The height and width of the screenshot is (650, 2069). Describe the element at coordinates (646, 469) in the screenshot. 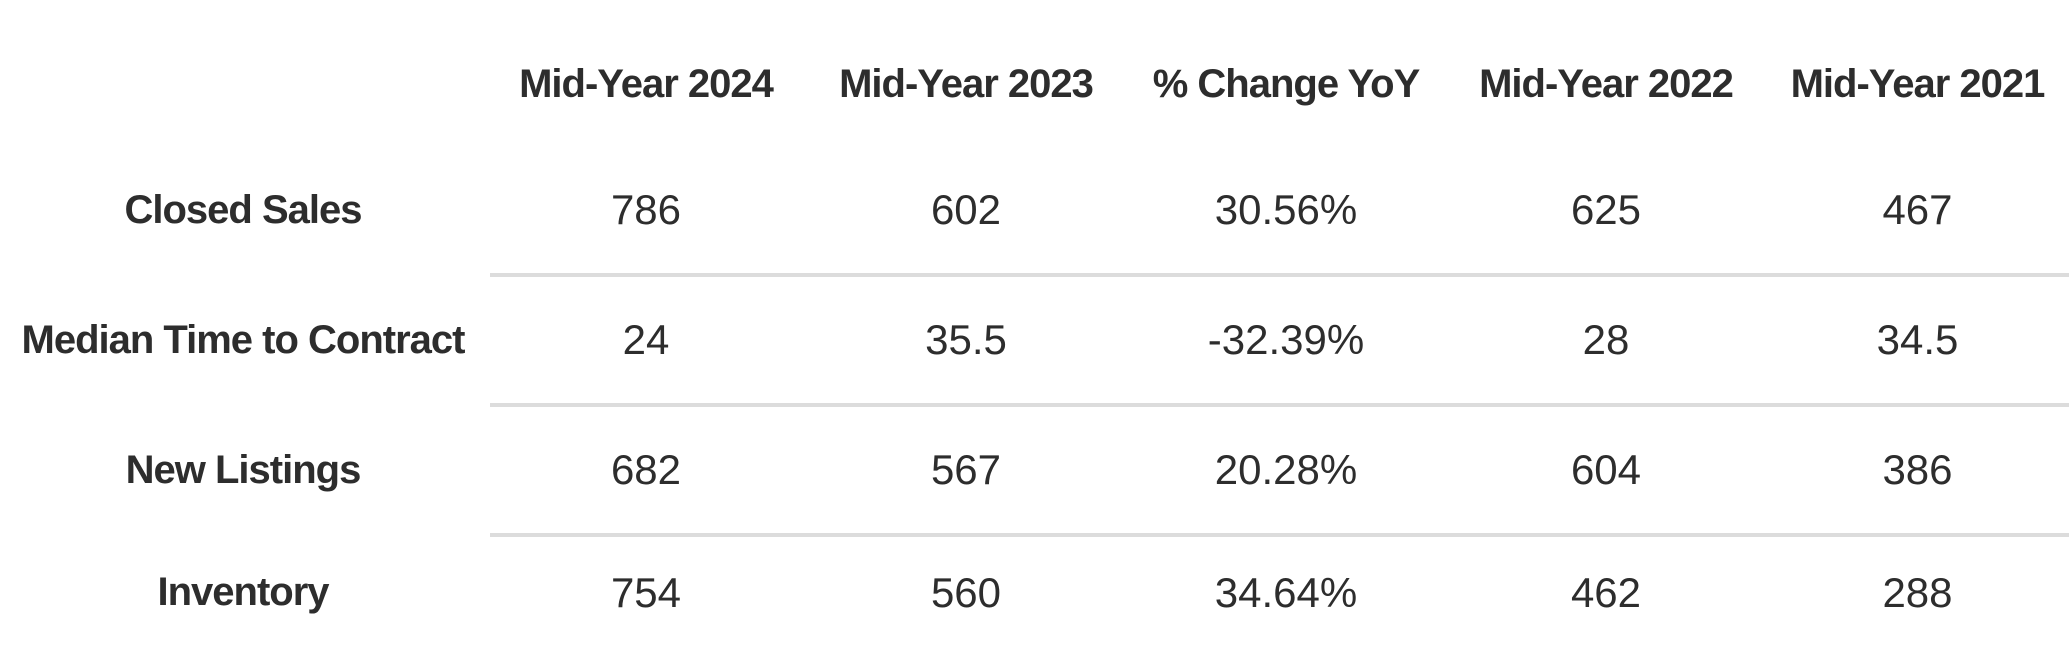

I see `value-cell: 682` at that location.